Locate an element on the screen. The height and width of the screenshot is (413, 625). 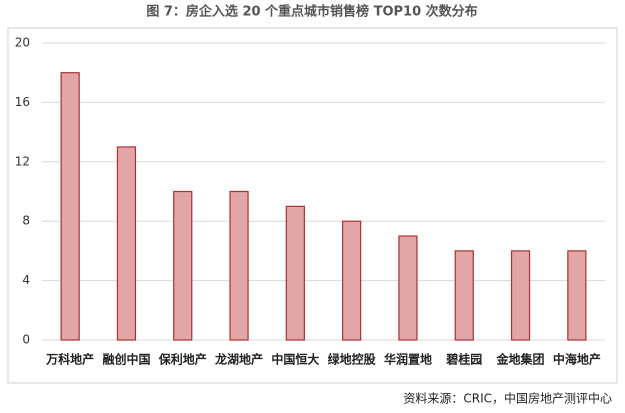
y-tick-label: 16 is located at coordinates (22, 102).